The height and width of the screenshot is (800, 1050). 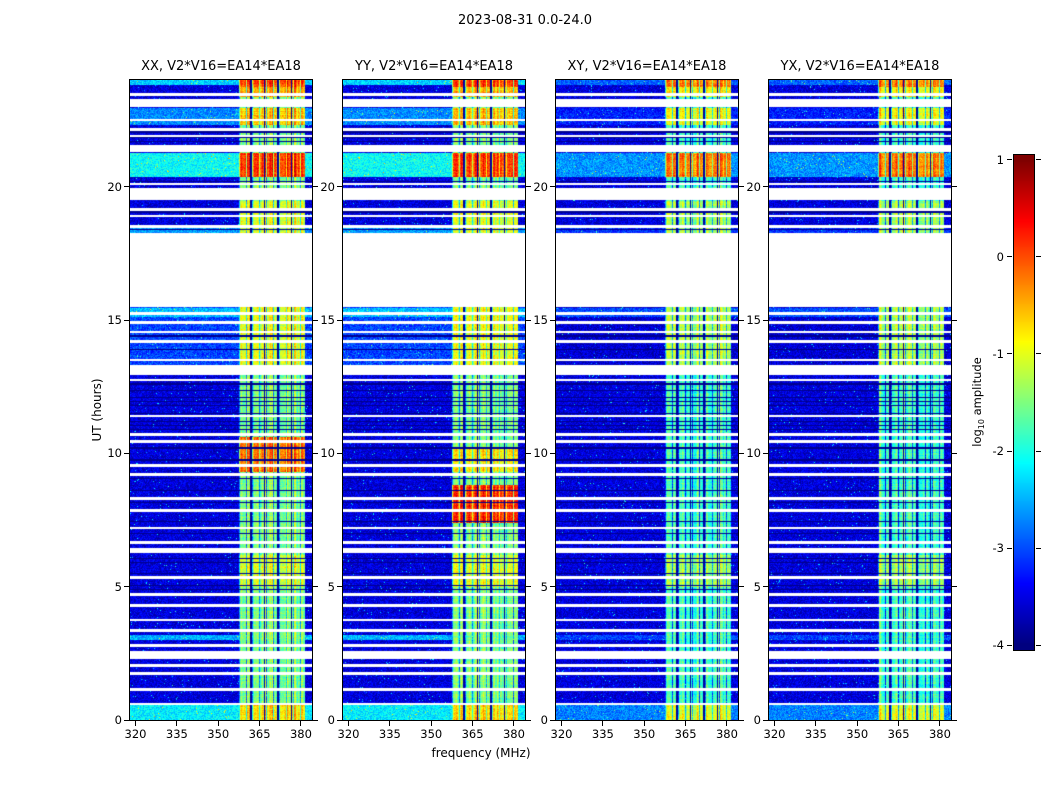 I want to click on panel-frame-xy, so click(x=647, y=400).